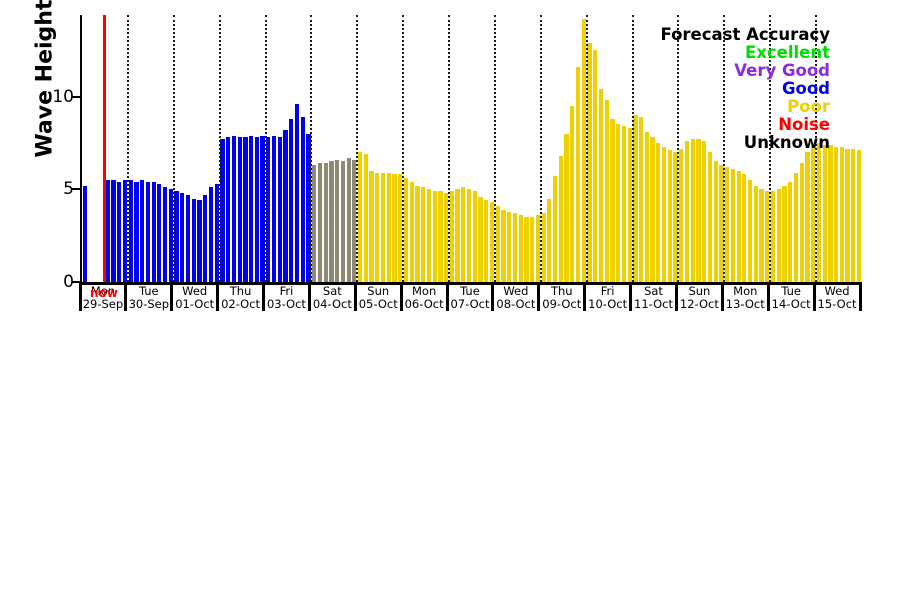  I want to click on x-axis-day-label: Tue 07-Oct, so click(470, 297).